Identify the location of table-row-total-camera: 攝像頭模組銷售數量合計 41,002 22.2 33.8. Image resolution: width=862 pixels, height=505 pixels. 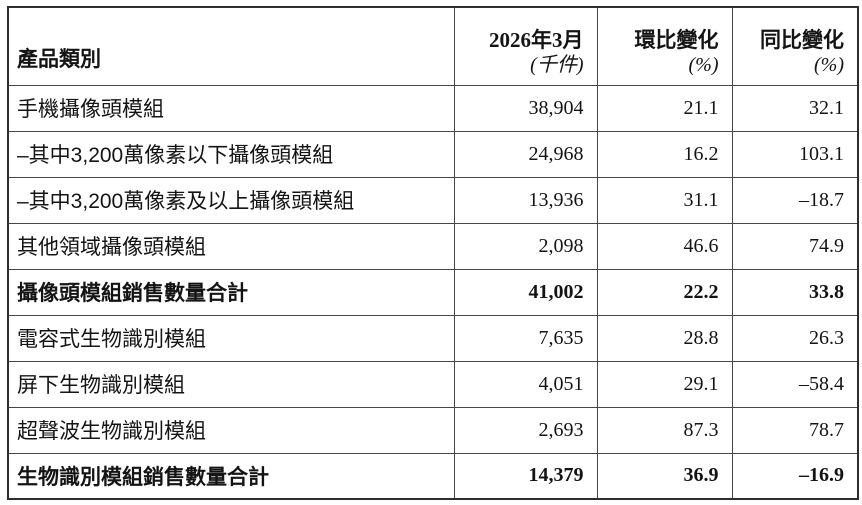
(433, 292).